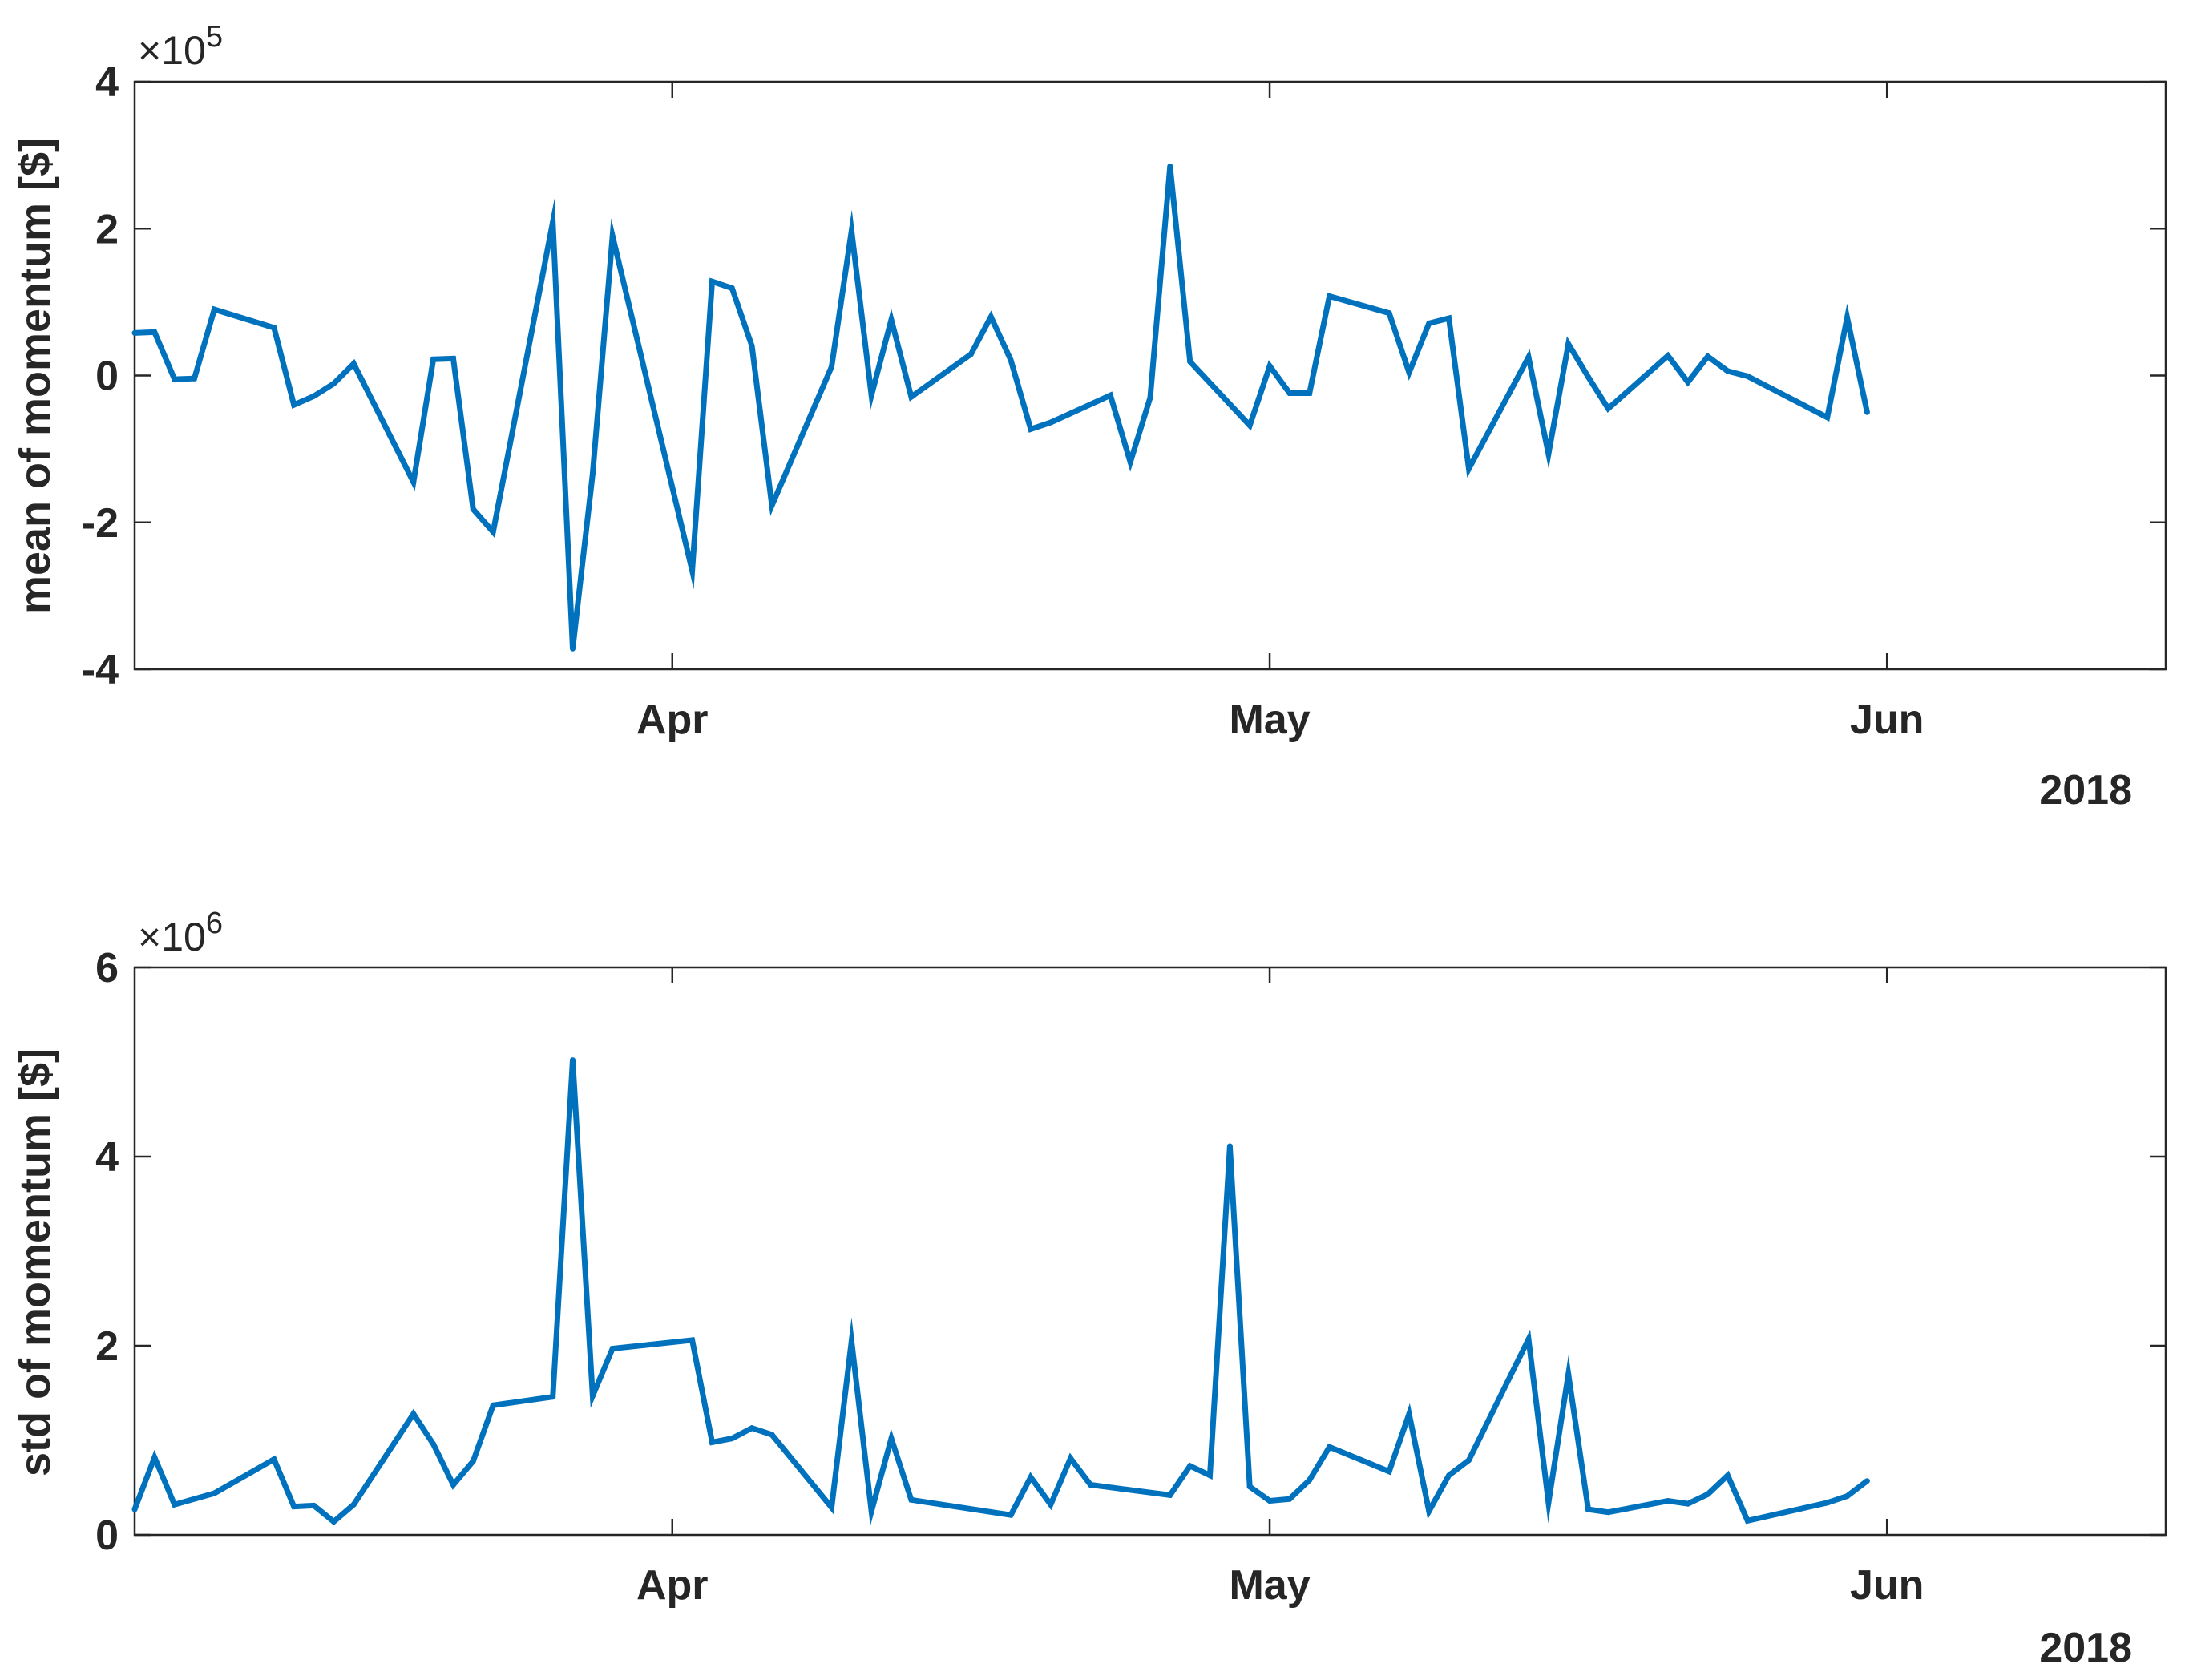 The height and width of the screenshot is (1680, 2189). Describe the element at coordinates (107, 82) in the screenshot. I see `y-tick-label: 4` at that location.